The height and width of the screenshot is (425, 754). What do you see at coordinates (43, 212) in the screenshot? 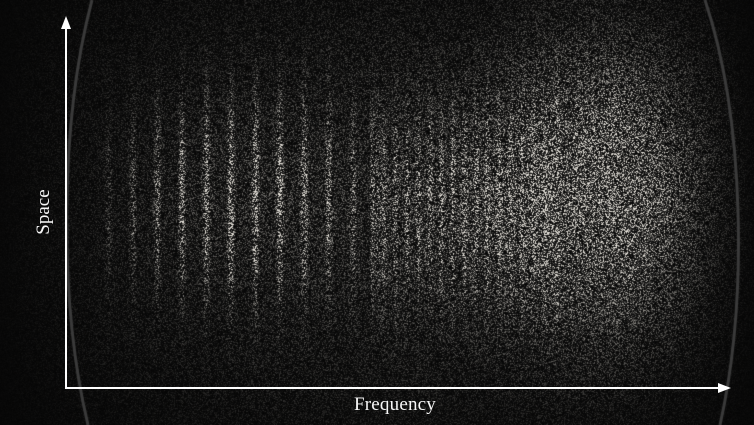
I see `y-axis-label: Space` at bounding box center [43, 212].